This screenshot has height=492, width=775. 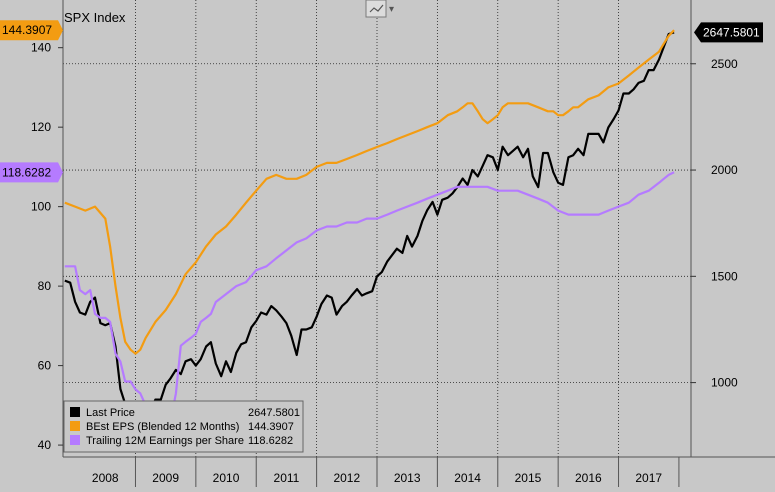 I want to click on x-tick-label: 2010, so click(x=226, y=478).